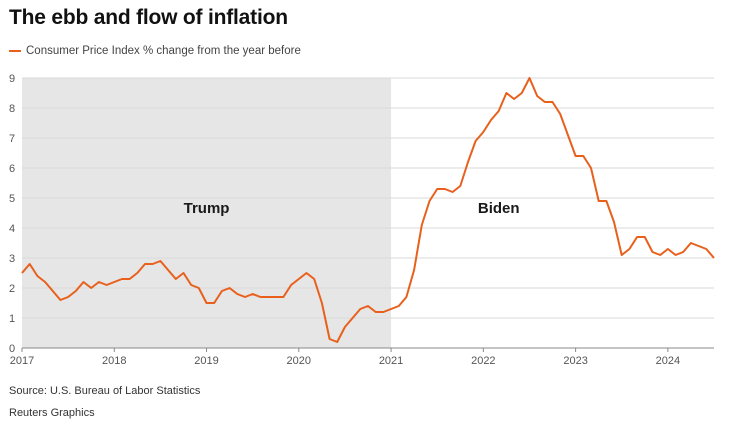 The width and height of the screenshot is (732, 431). What do you see at coordinates (12, 169) in the screenshot?
I see `y-tick-label: 6` at bounding box center [12, 169].